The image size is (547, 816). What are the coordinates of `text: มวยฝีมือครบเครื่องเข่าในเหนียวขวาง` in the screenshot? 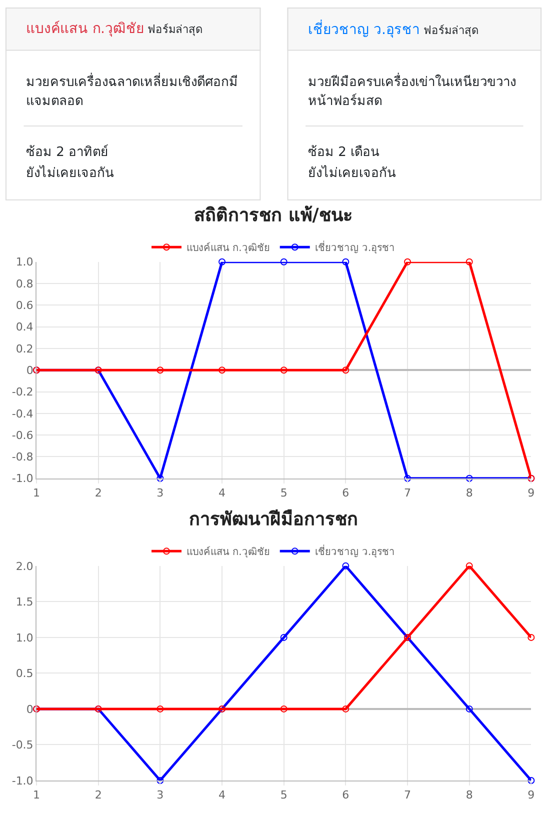 It's located at (412, 81).